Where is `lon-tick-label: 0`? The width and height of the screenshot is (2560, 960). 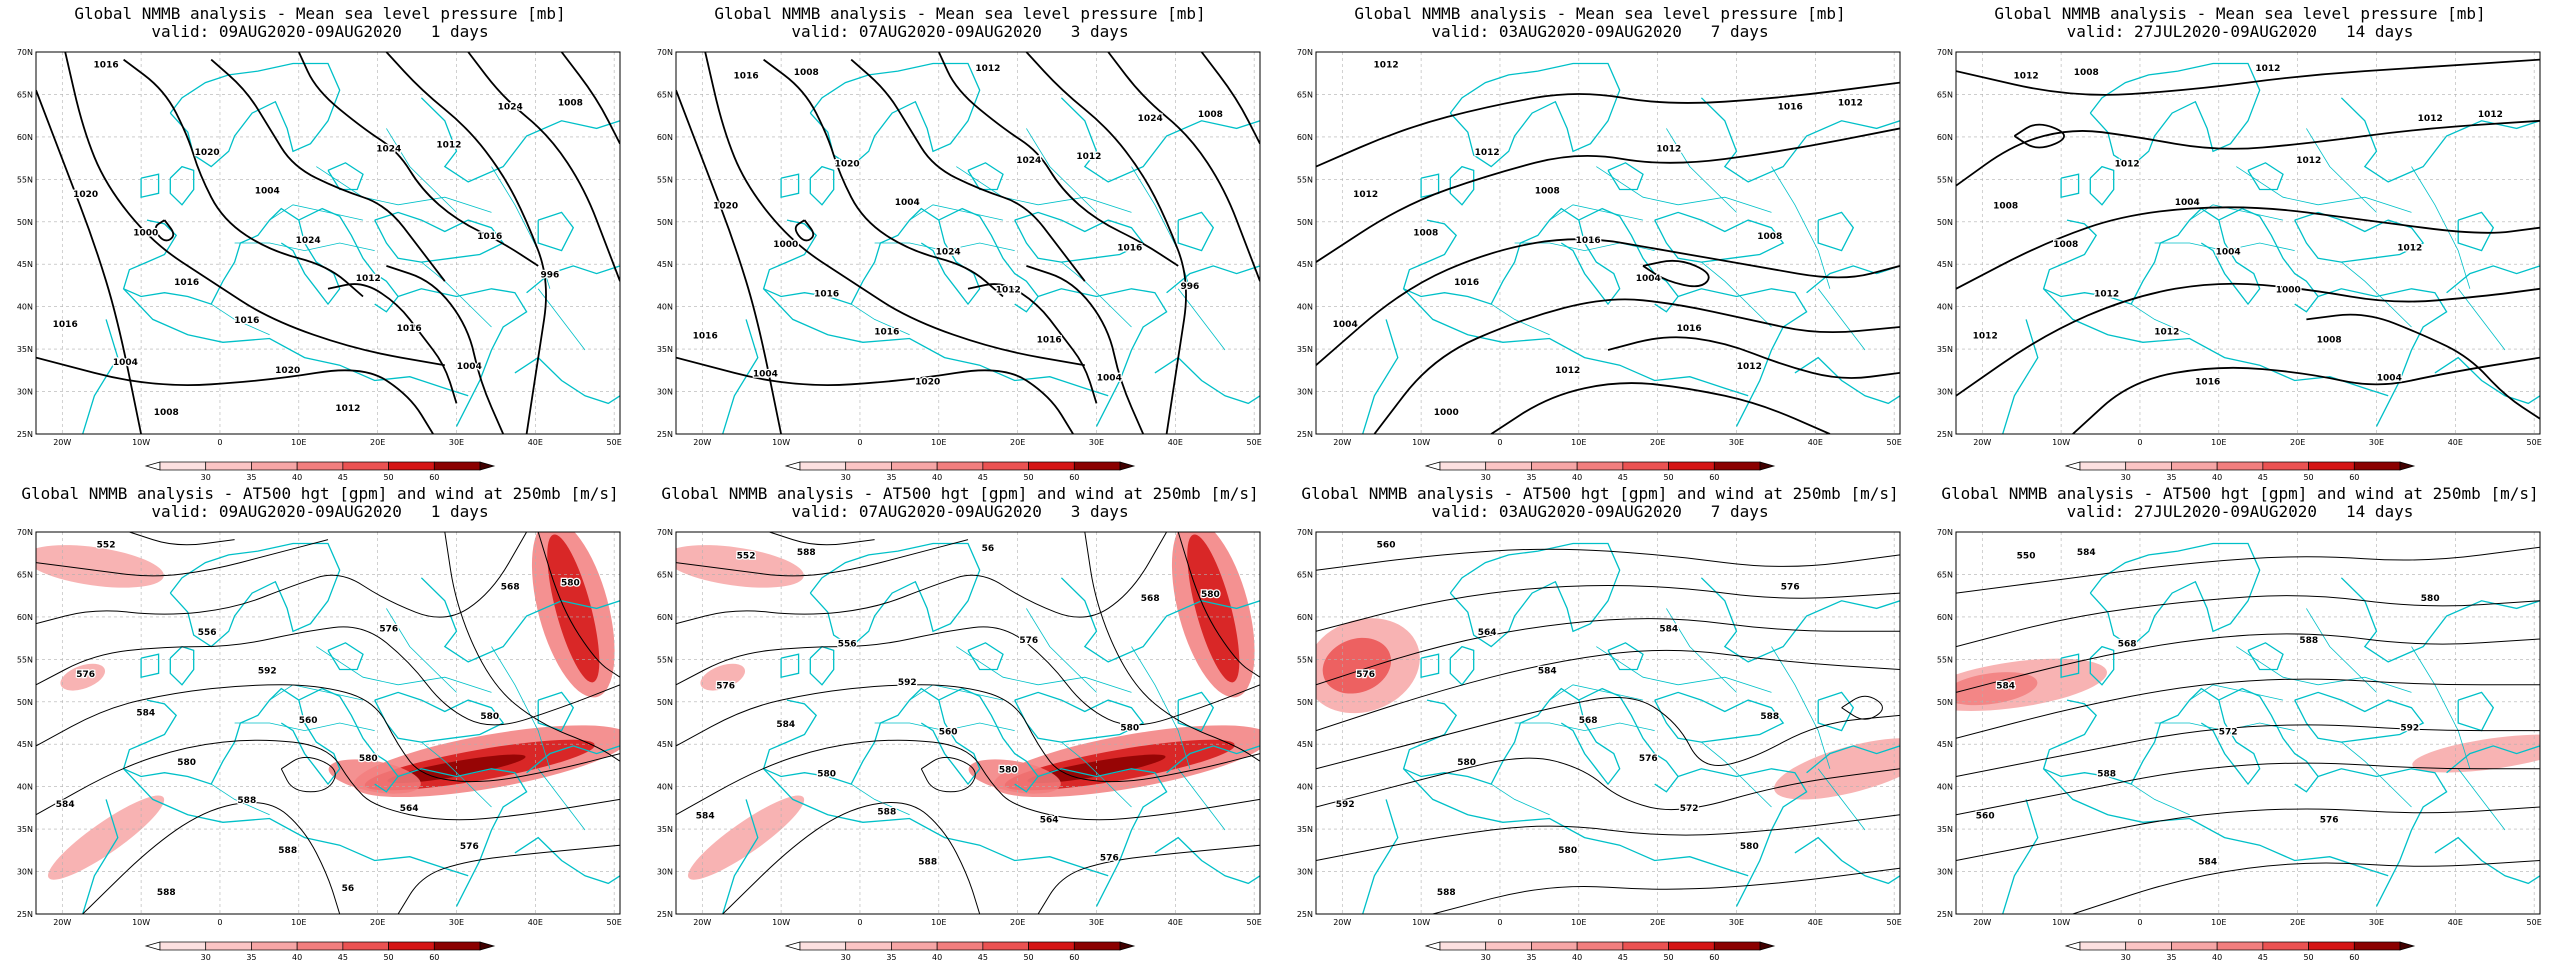
lon-tick-label: 0 is located at coordinates (2139, 922).